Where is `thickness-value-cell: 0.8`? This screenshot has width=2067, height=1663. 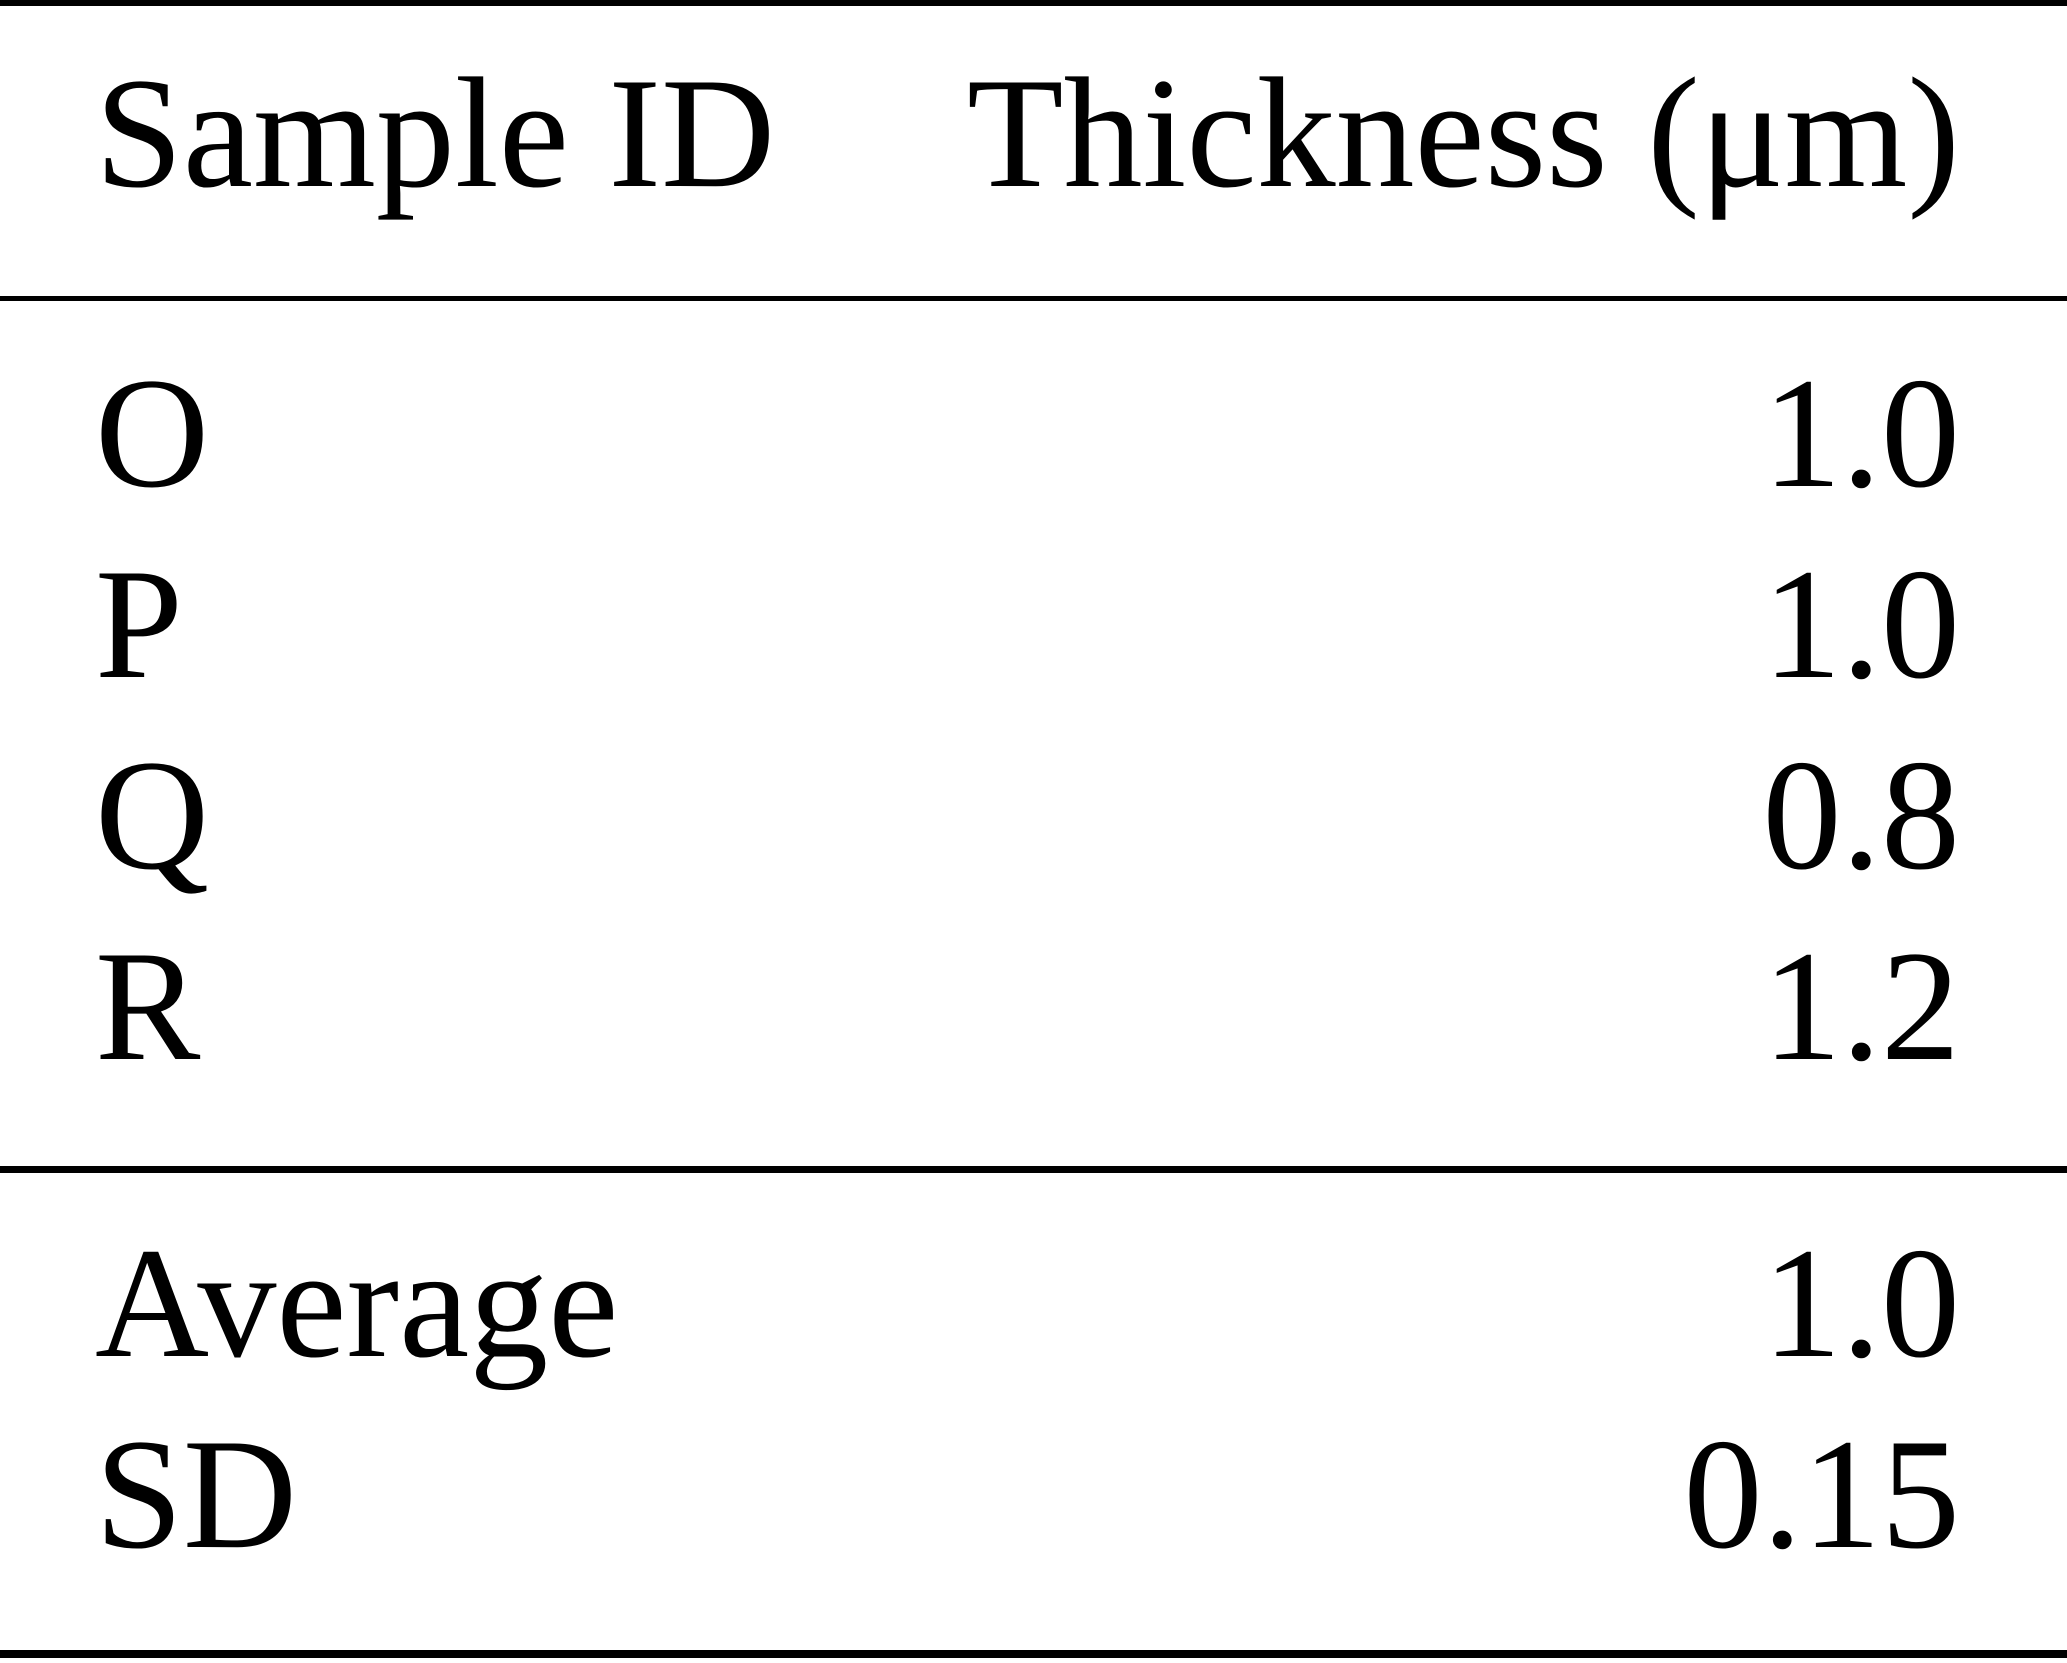 thickness-value-cell: 0.8 is located at coordinates (1861, 815).